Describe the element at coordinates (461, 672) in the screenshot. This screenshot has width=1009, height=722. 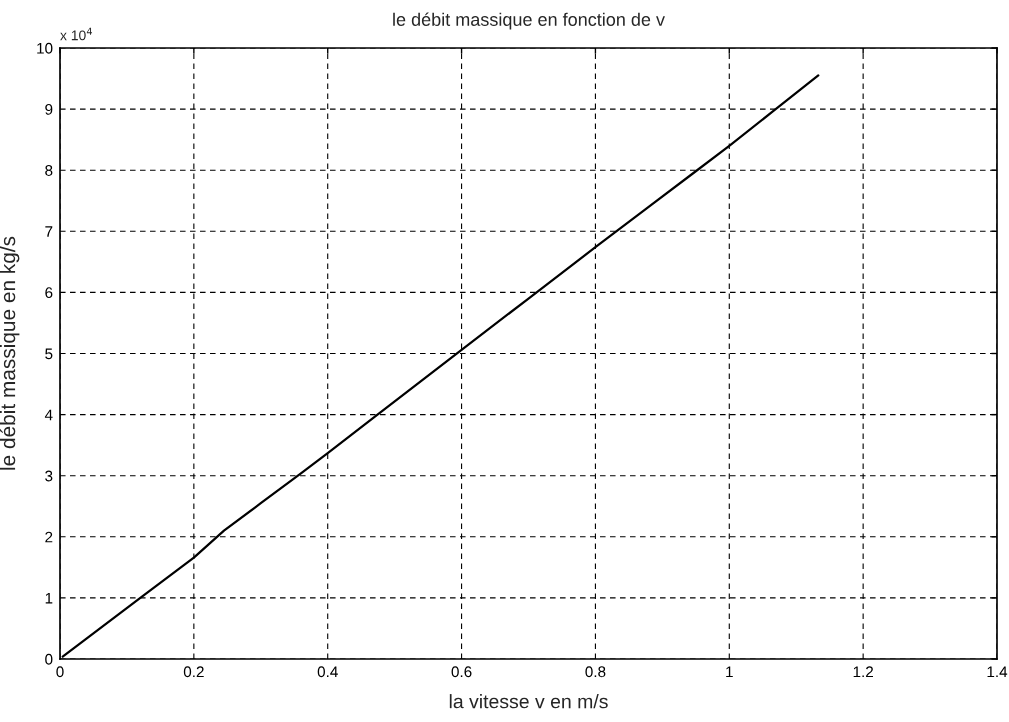
I see `x-tick-label: 0.6` at that location.